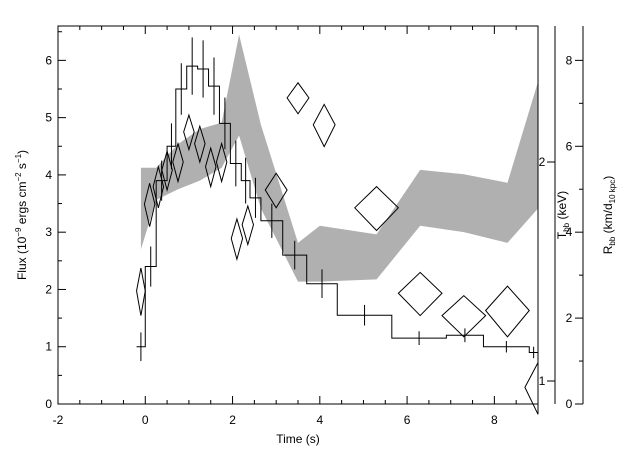  What do you see at coordinates (232, 420) in the screenshot?
I see `x-tick-label: 2` at bounding box center [232, 420].